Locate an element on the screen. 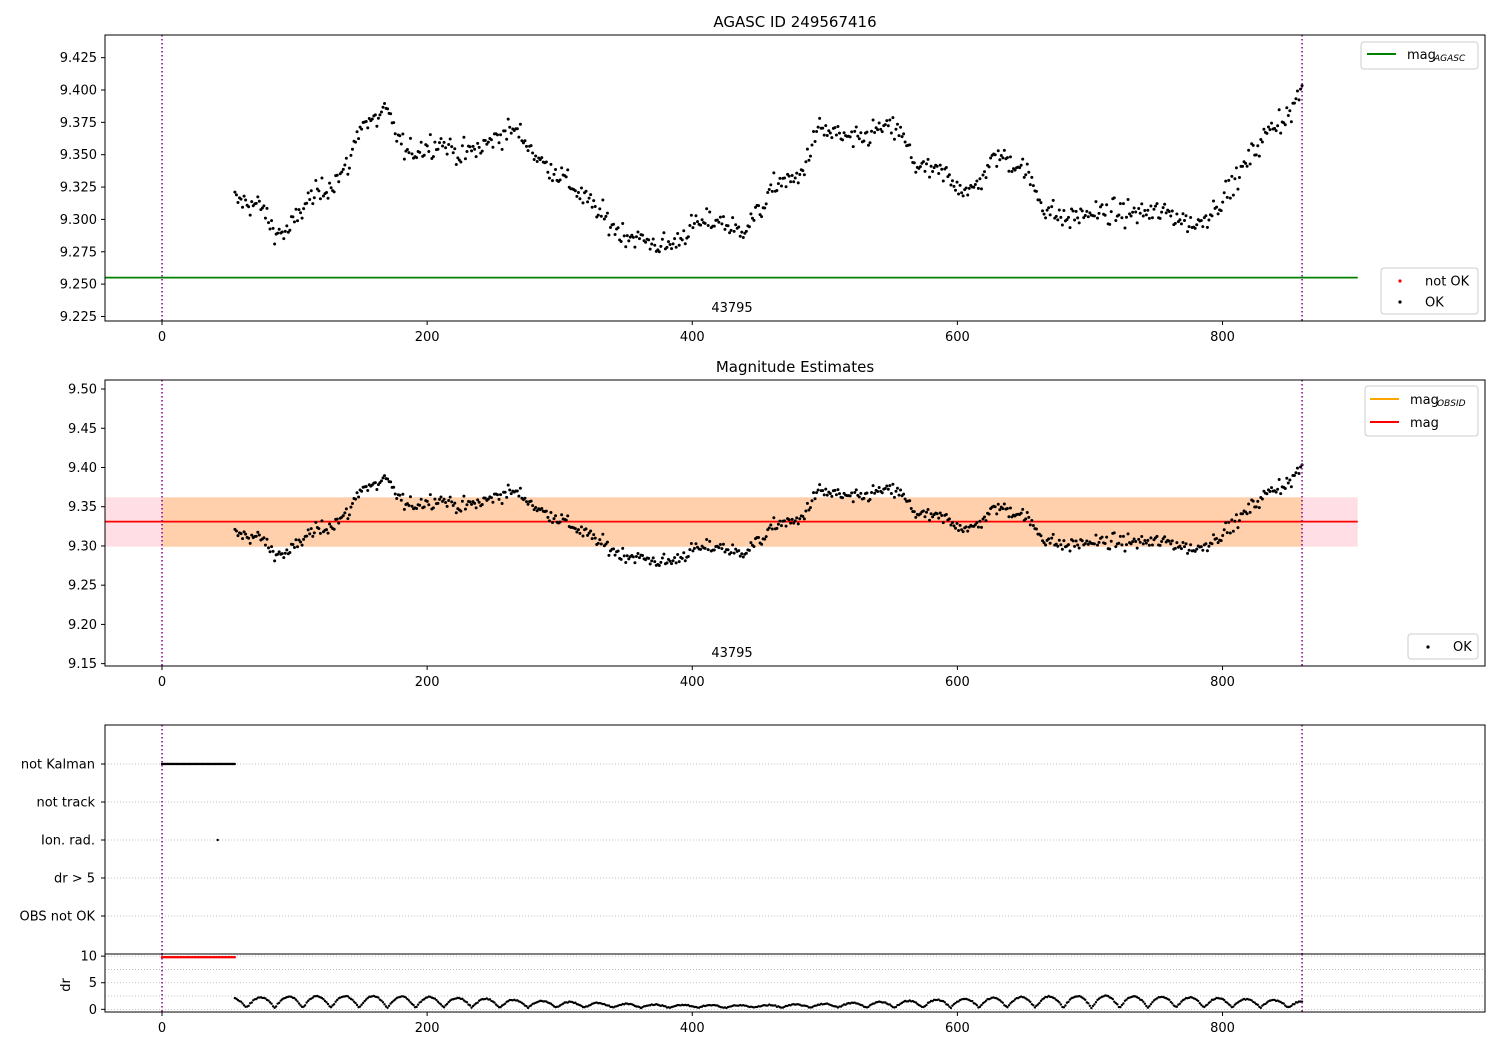  y-tick-label-9.425: 9.425 is located at coordinates (78, 58).